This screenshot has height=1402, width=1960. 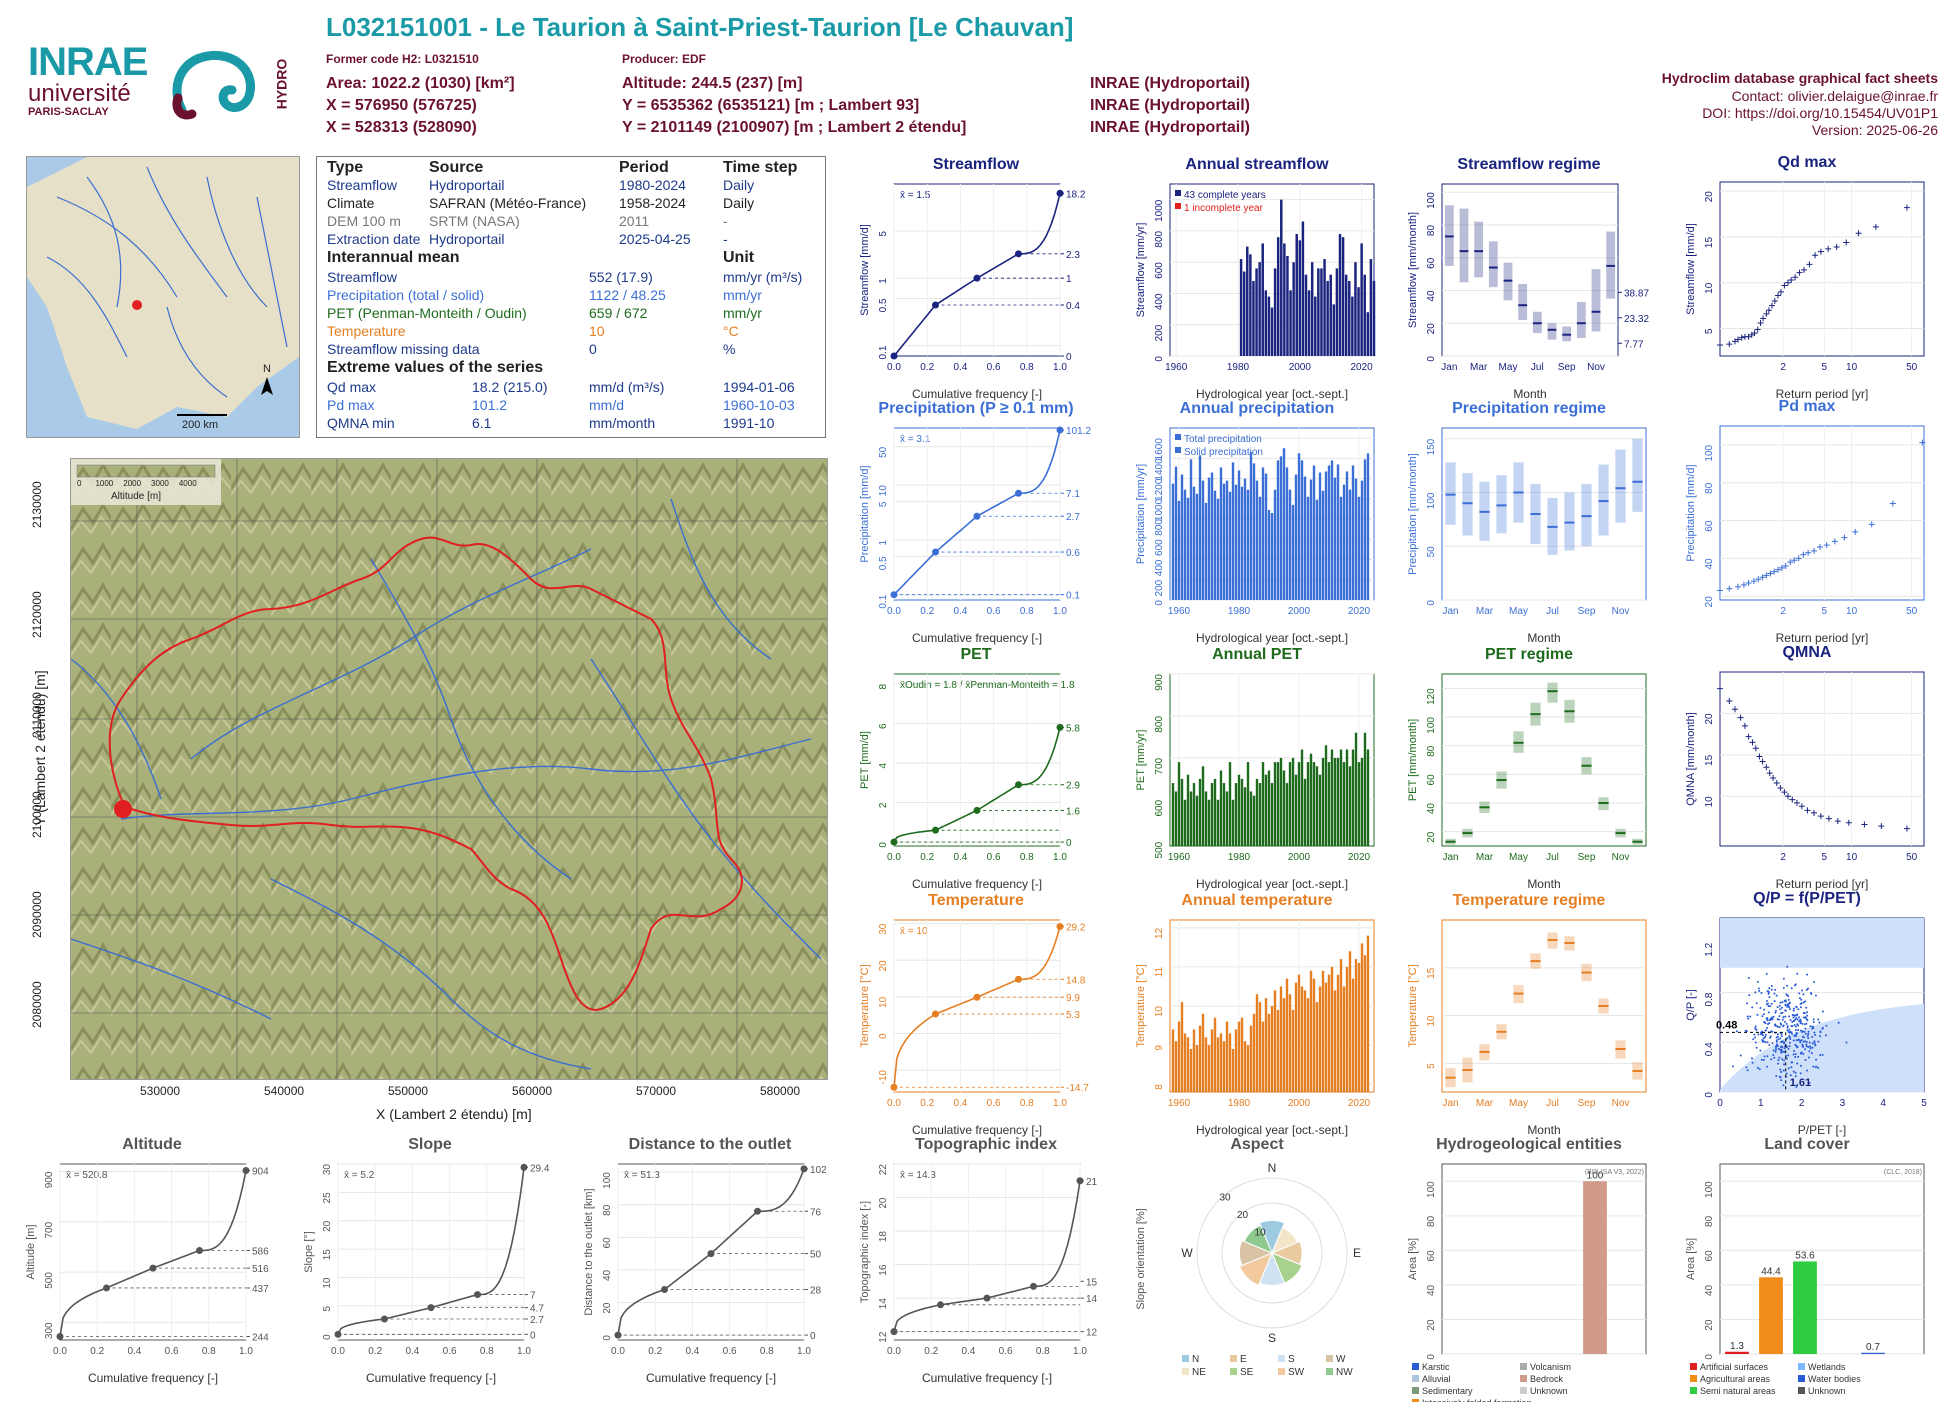 What do you see at coordinates (1272, 1237) in the screenshot?
I see `aspect-sector` at bounding box center [1272, 1237].